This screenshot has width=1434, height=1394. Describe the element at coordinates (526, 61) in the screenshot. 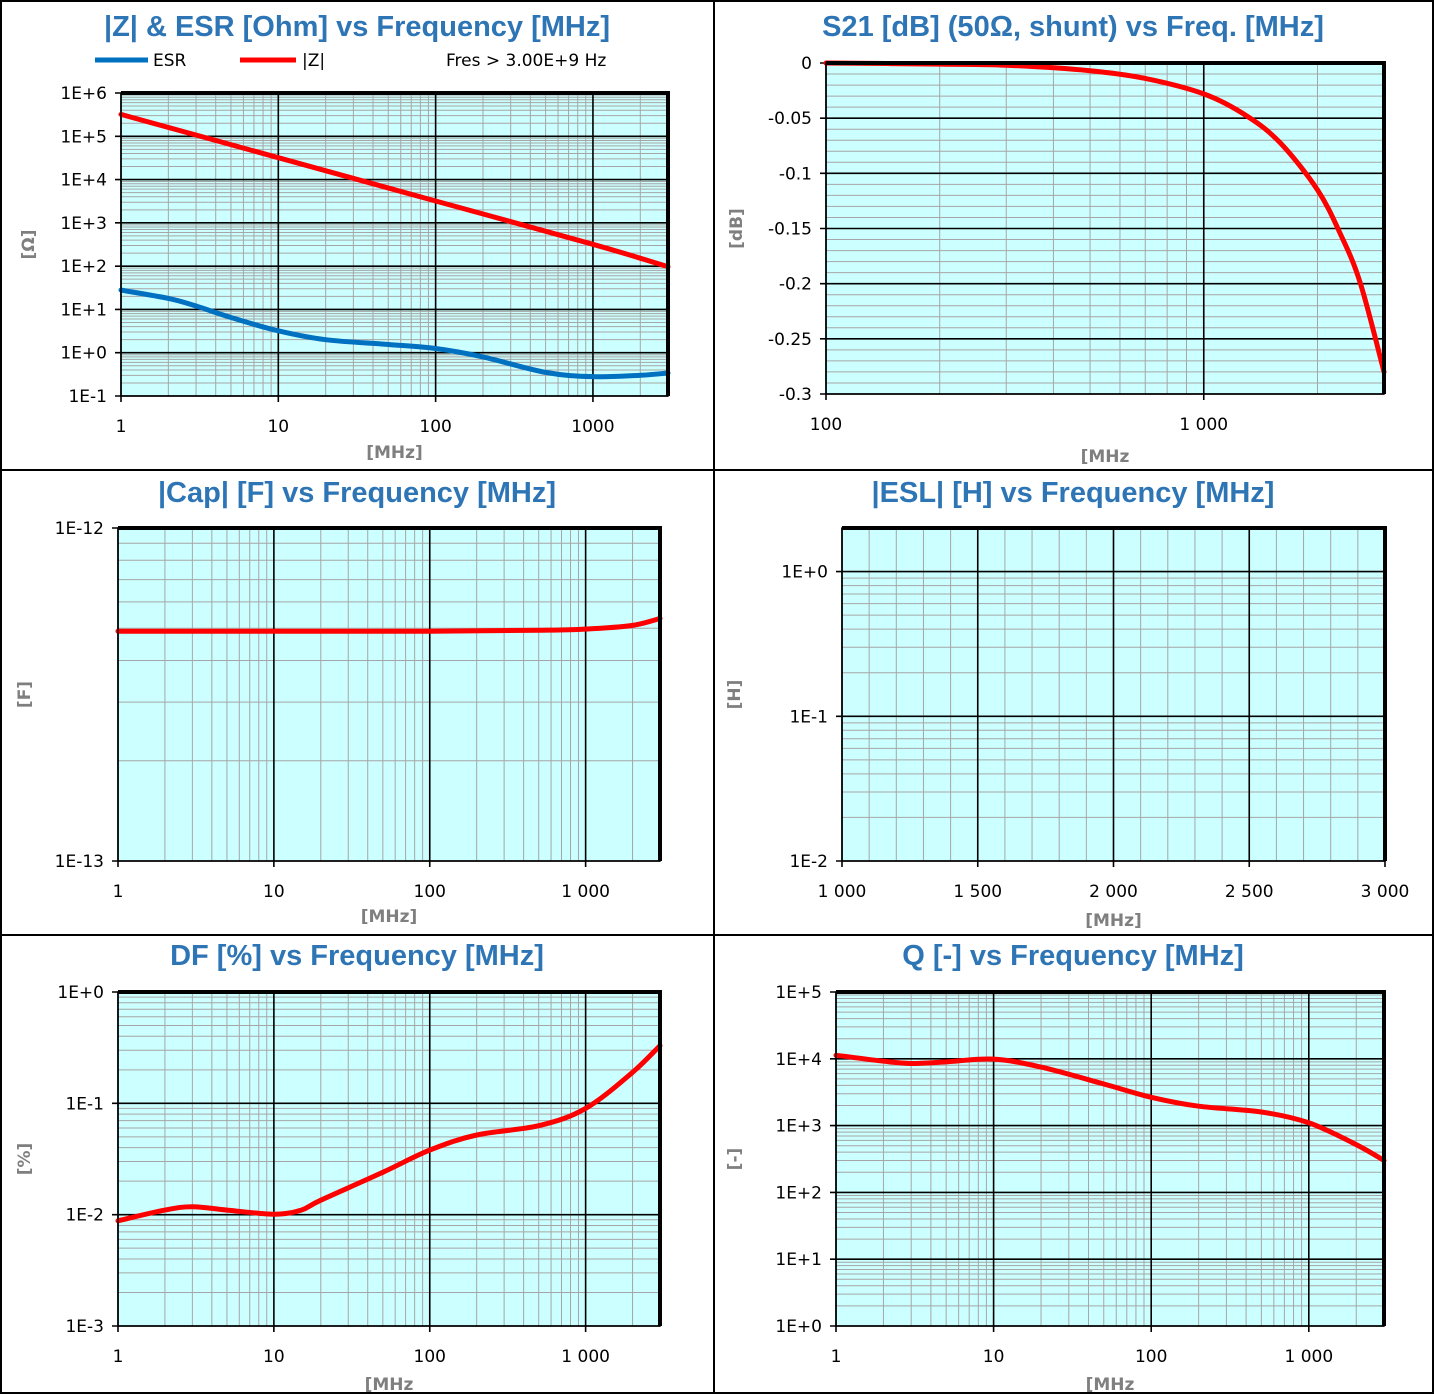

I see `resonance-annotation: Fres > 3.00E+9 Hz` at that location.